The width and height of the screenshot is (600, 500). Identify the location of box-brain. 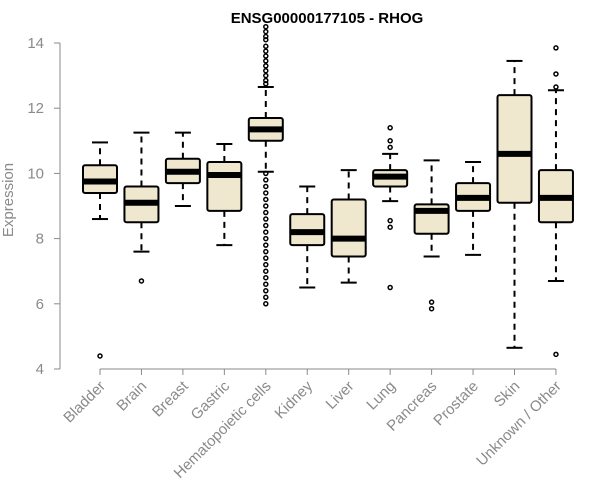
(141, 207).